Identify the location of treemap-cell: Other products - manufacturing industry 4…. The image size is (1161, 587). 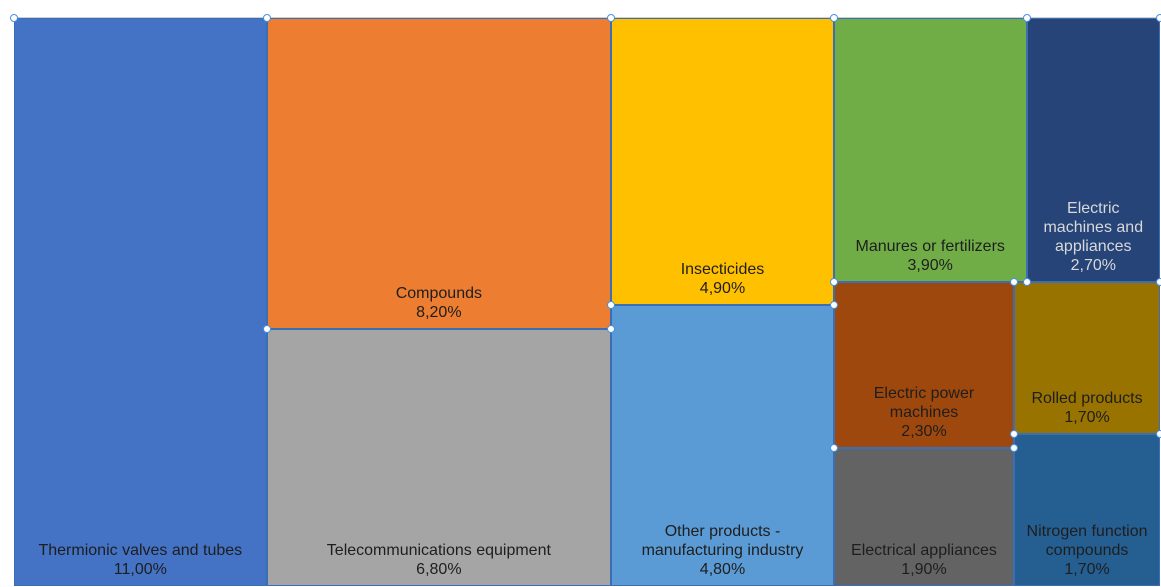
(722, 445).